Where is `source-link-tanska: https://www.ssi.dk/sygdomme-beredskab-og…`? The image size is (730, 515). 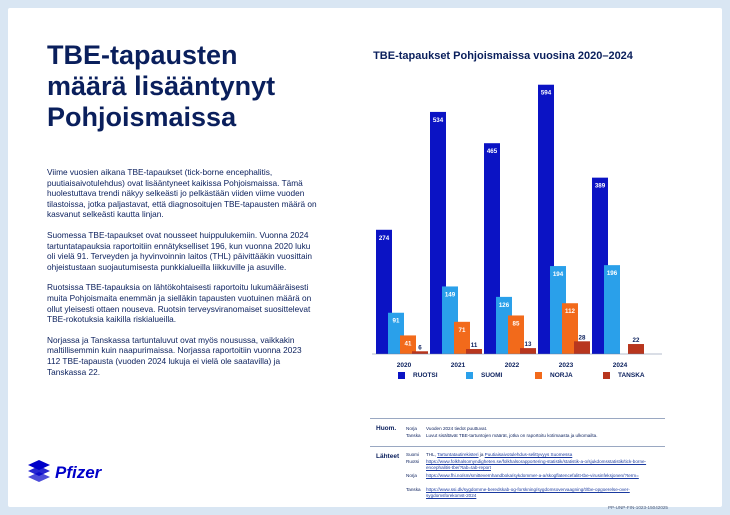 source-link-tanska: https://www.ssi.dk/sygdomme-beredskab-og… is located at coordinates (528, 492).